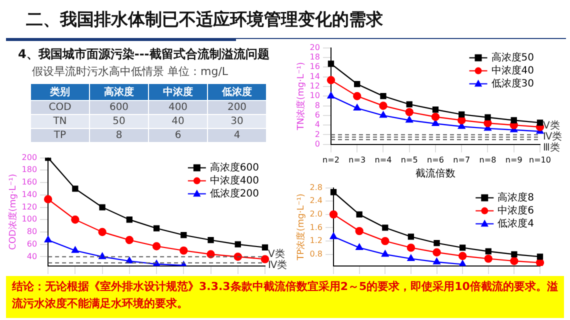 The height and width of the screenshot is (320, 570). Describe the element at coordinates (30, 169) in the screenshot. I see `y-tick-label: 180` at that location.